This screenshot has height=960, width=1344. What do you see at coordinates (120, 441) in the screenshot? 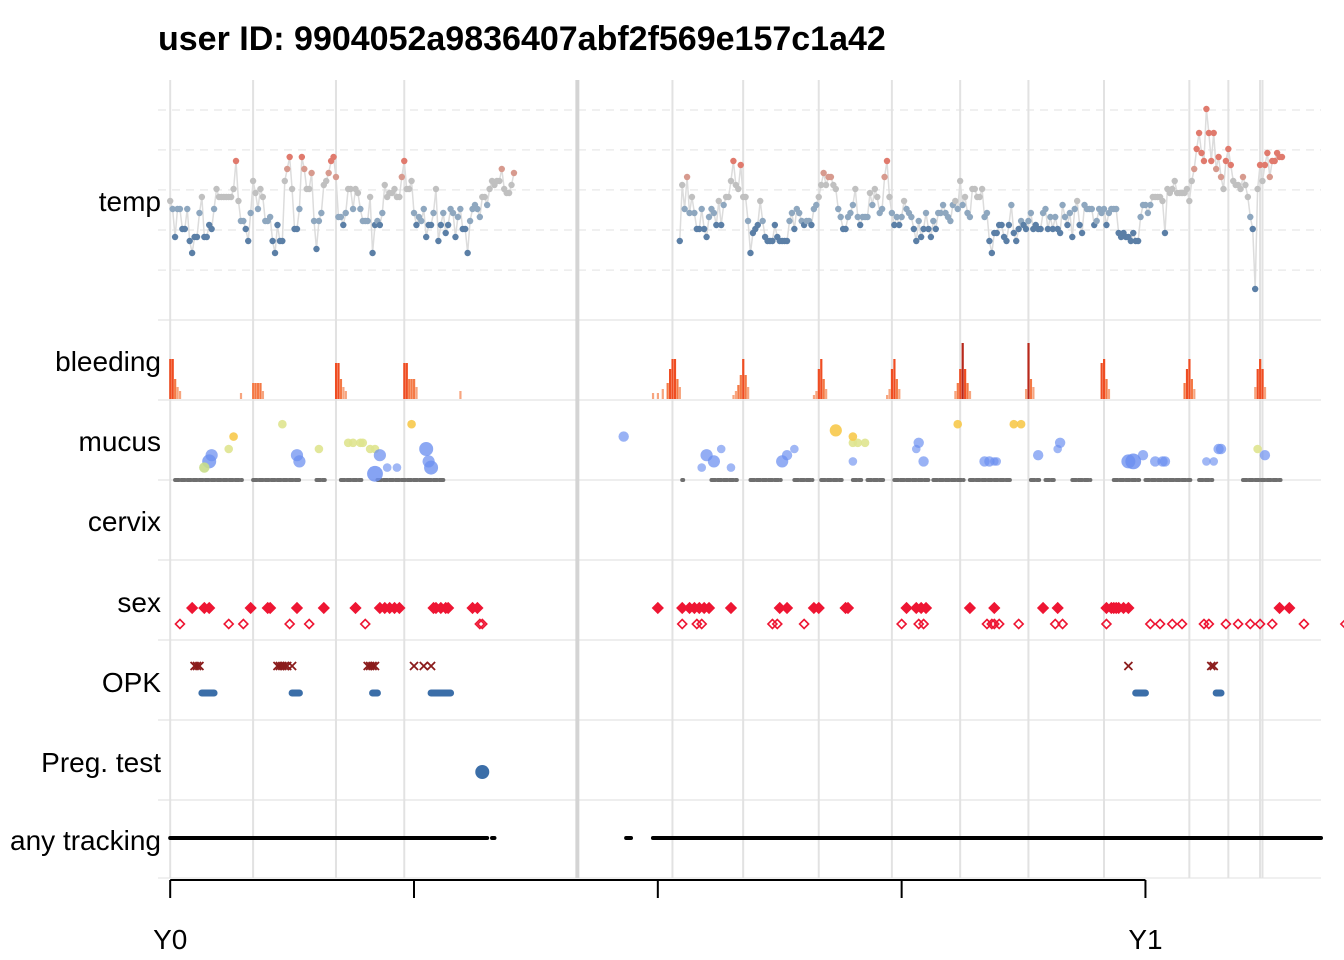
I see `row-label-mucus: mucus` at bounding box center [120, 441].